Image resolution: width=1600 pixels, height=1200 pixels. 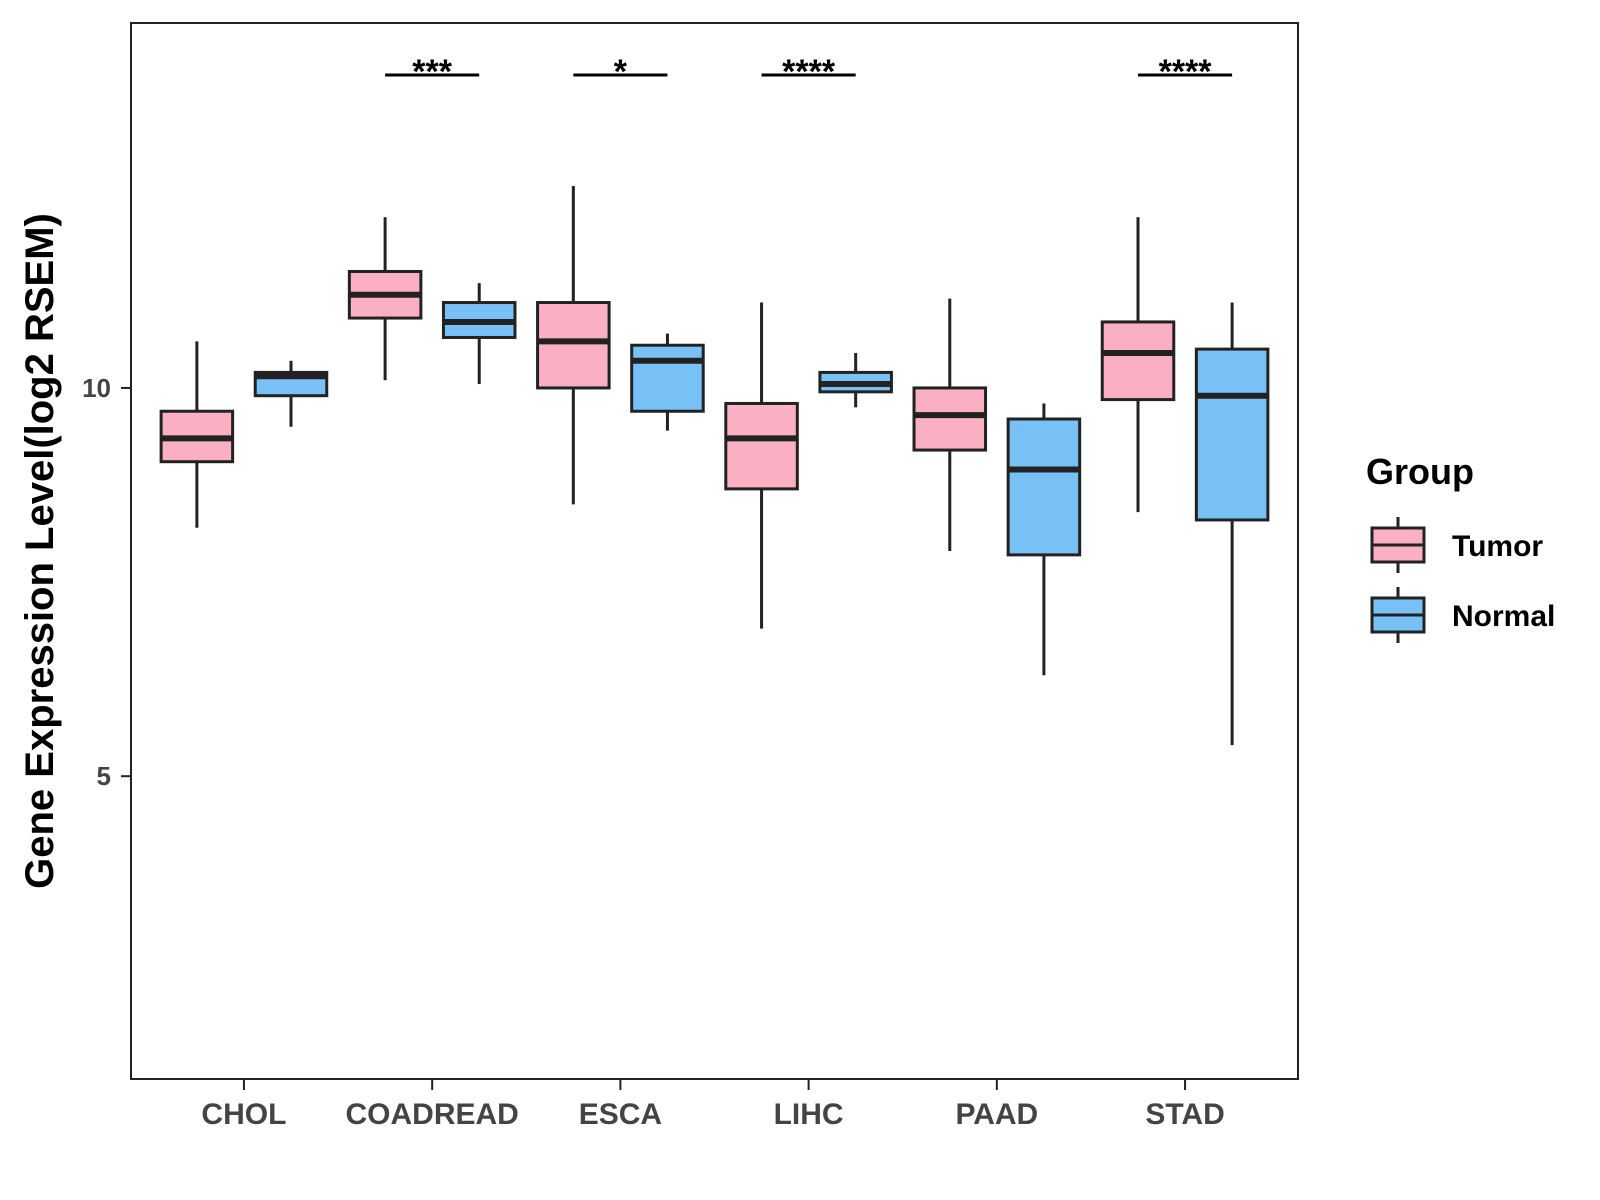 I want to click on legend: Group Tumor Normal, so click(x=1460, y=547).